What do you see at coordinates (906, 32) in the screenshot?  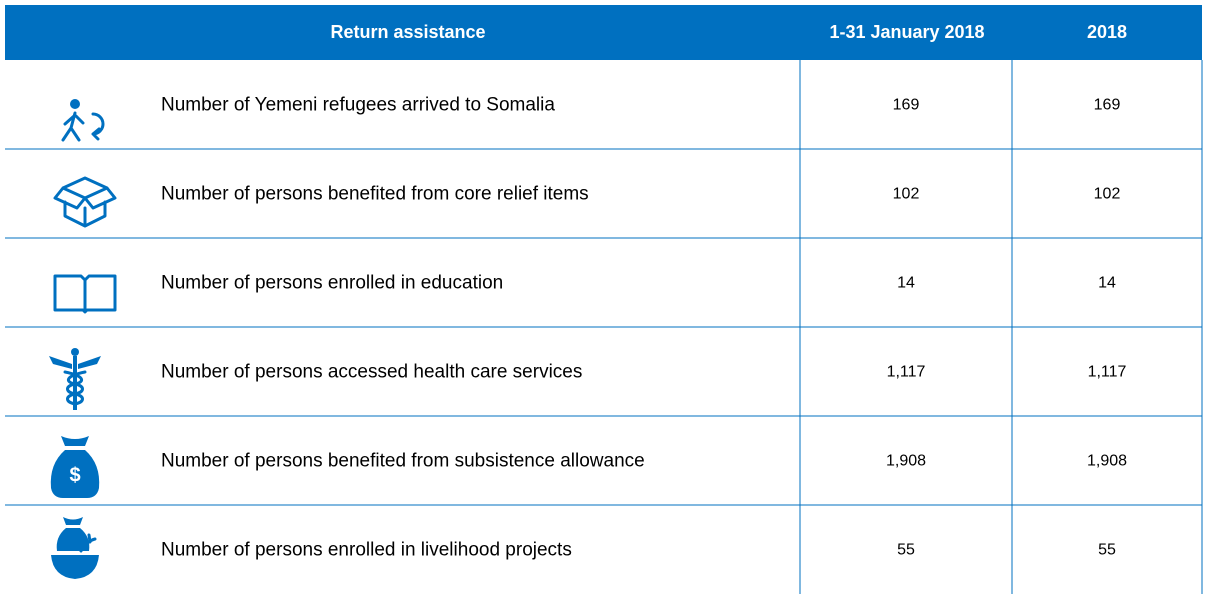 I see `header-cell: 1-31 January 2018` at bounding box center [906, 32].